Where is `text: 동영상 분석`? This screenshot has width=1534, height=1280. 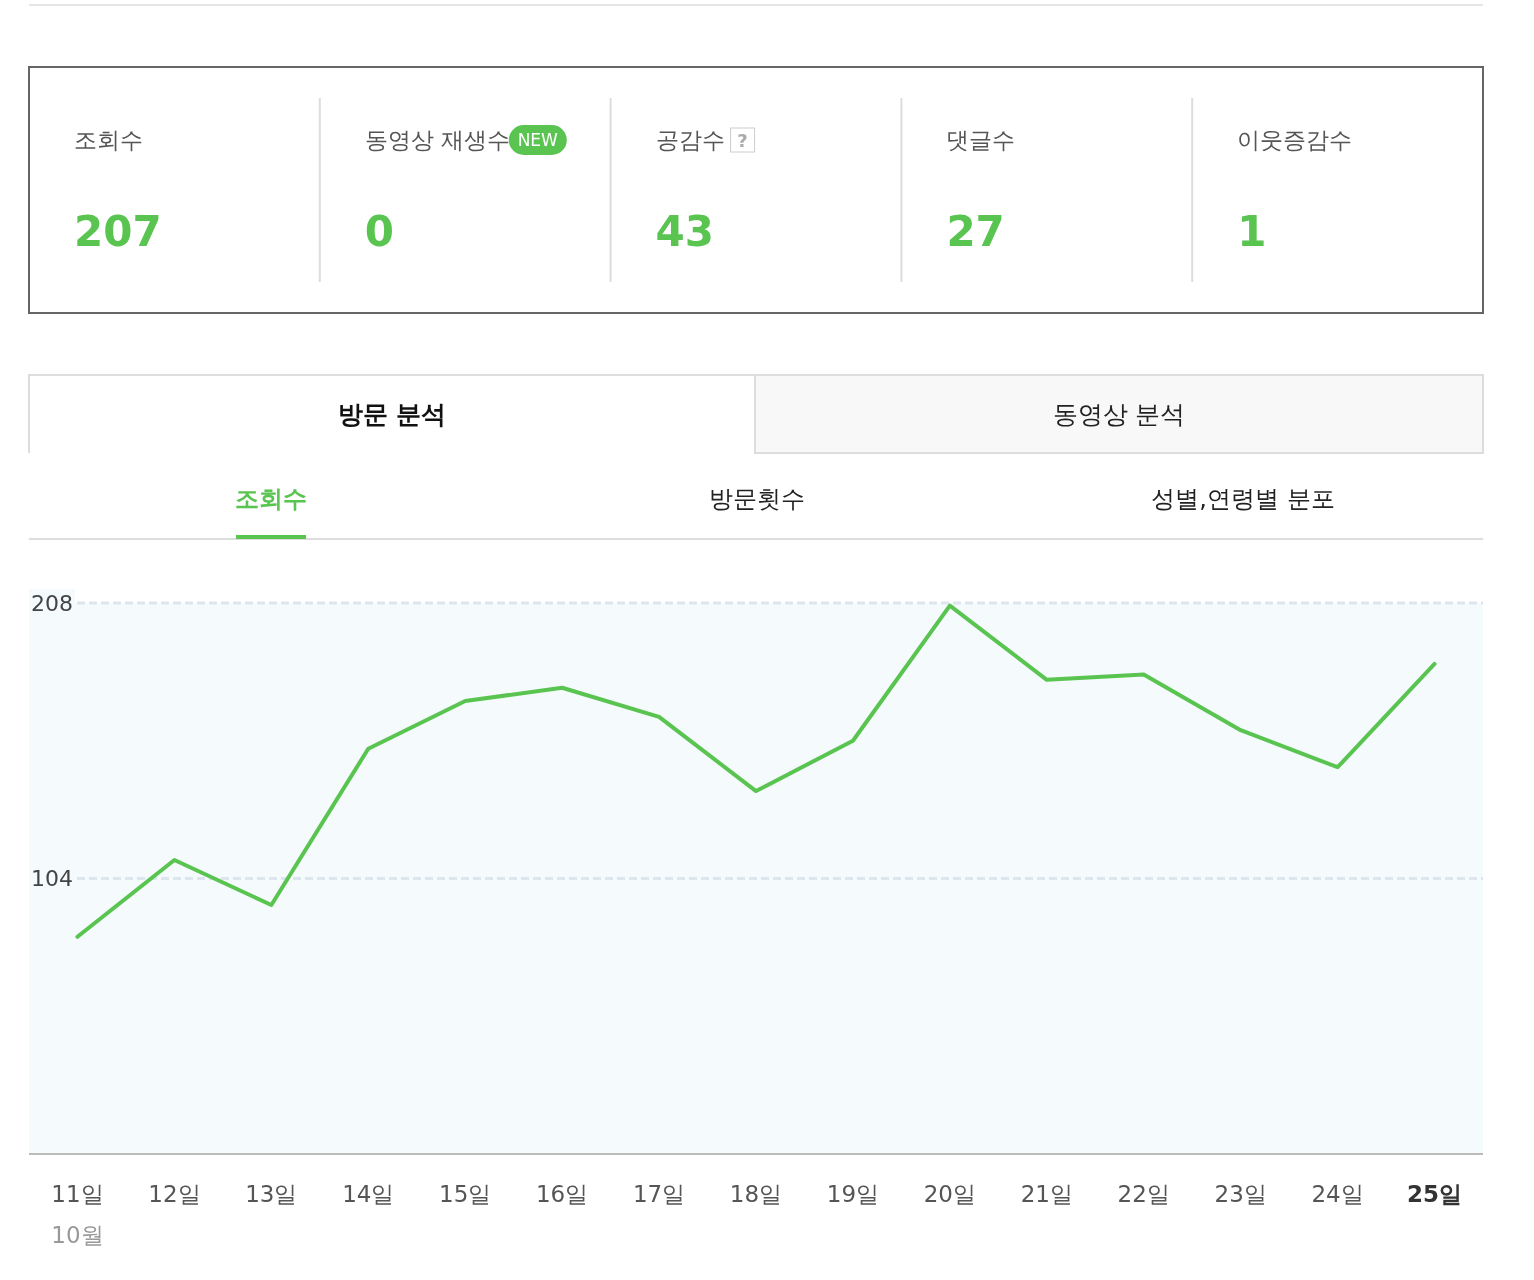
text: 동영상 분석 is located at coordinates (1119, 414).